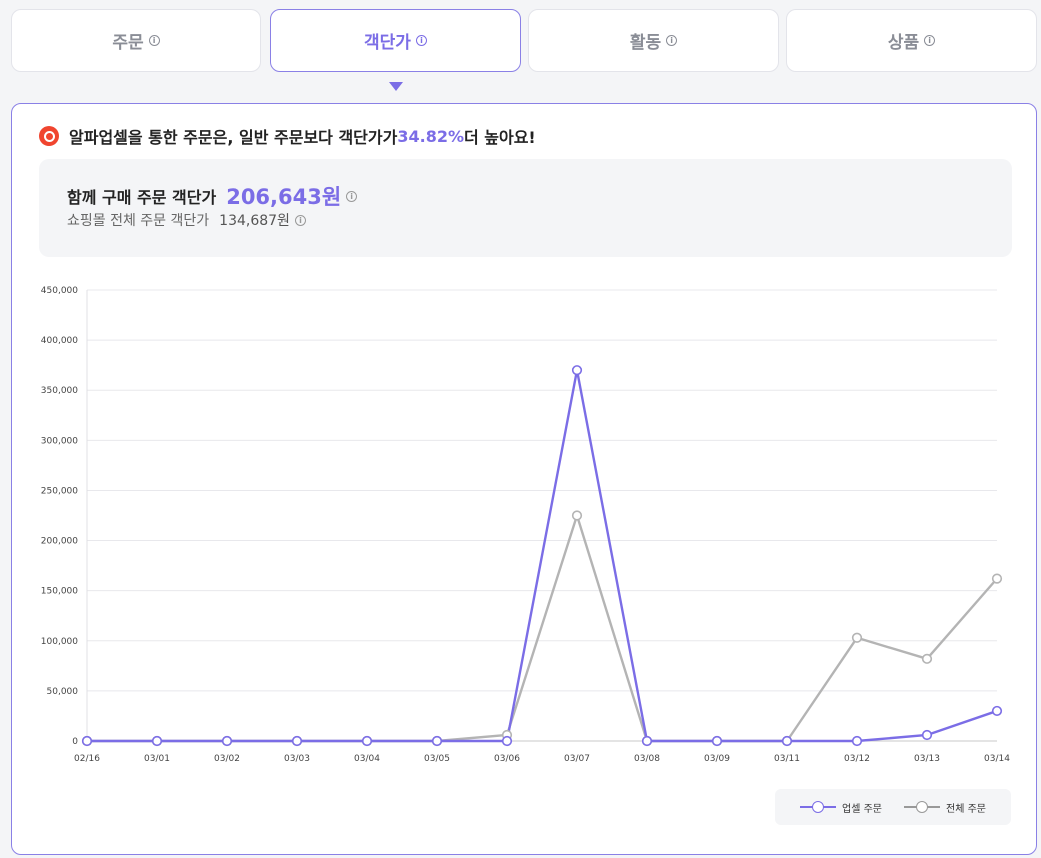  What do you see at coordinates (430, 136) in the screenshot?
I see `headline-highlight: 34.82%` at bounding box center [430, 136].